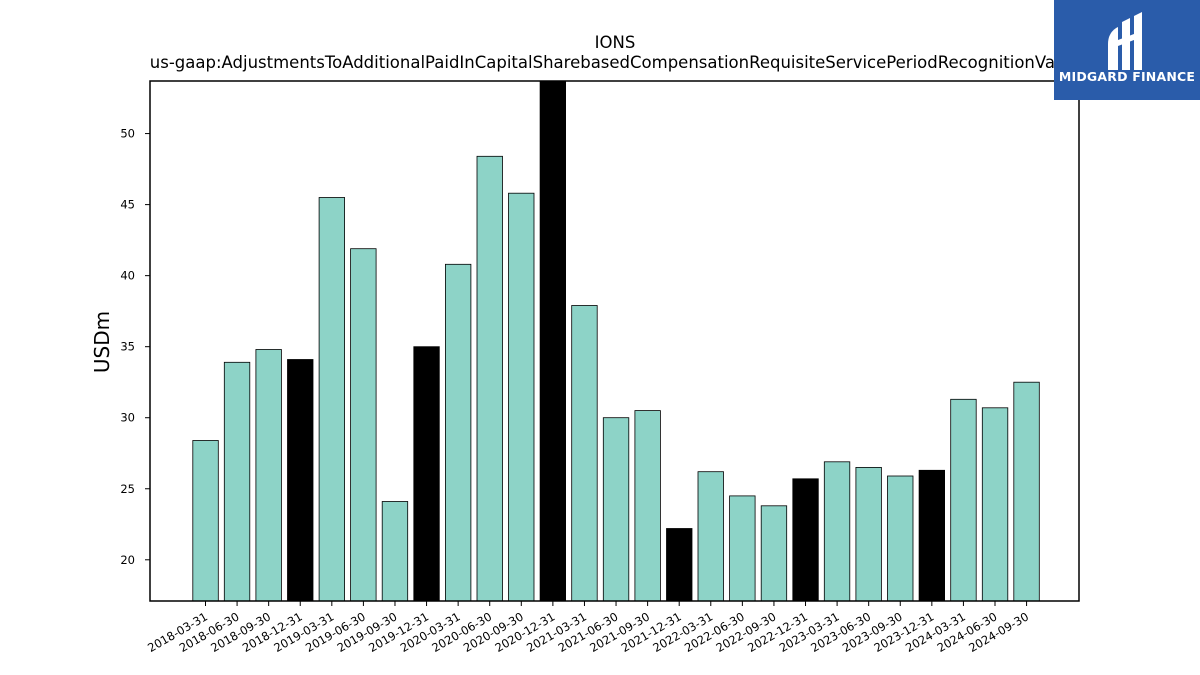 Image resolution: width=1200 pixels, height=675 pixels. I want to click on midgard-logo-icon, so click(1125, 41).